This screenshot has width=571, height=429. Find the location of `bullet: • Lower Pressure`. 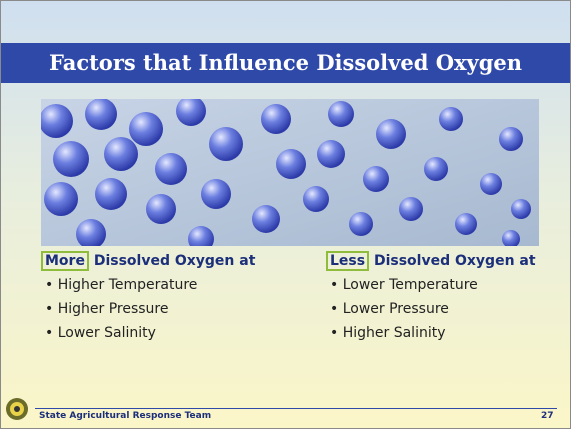

bullet: • Lower Pressure is located at coordinates (389, 309).